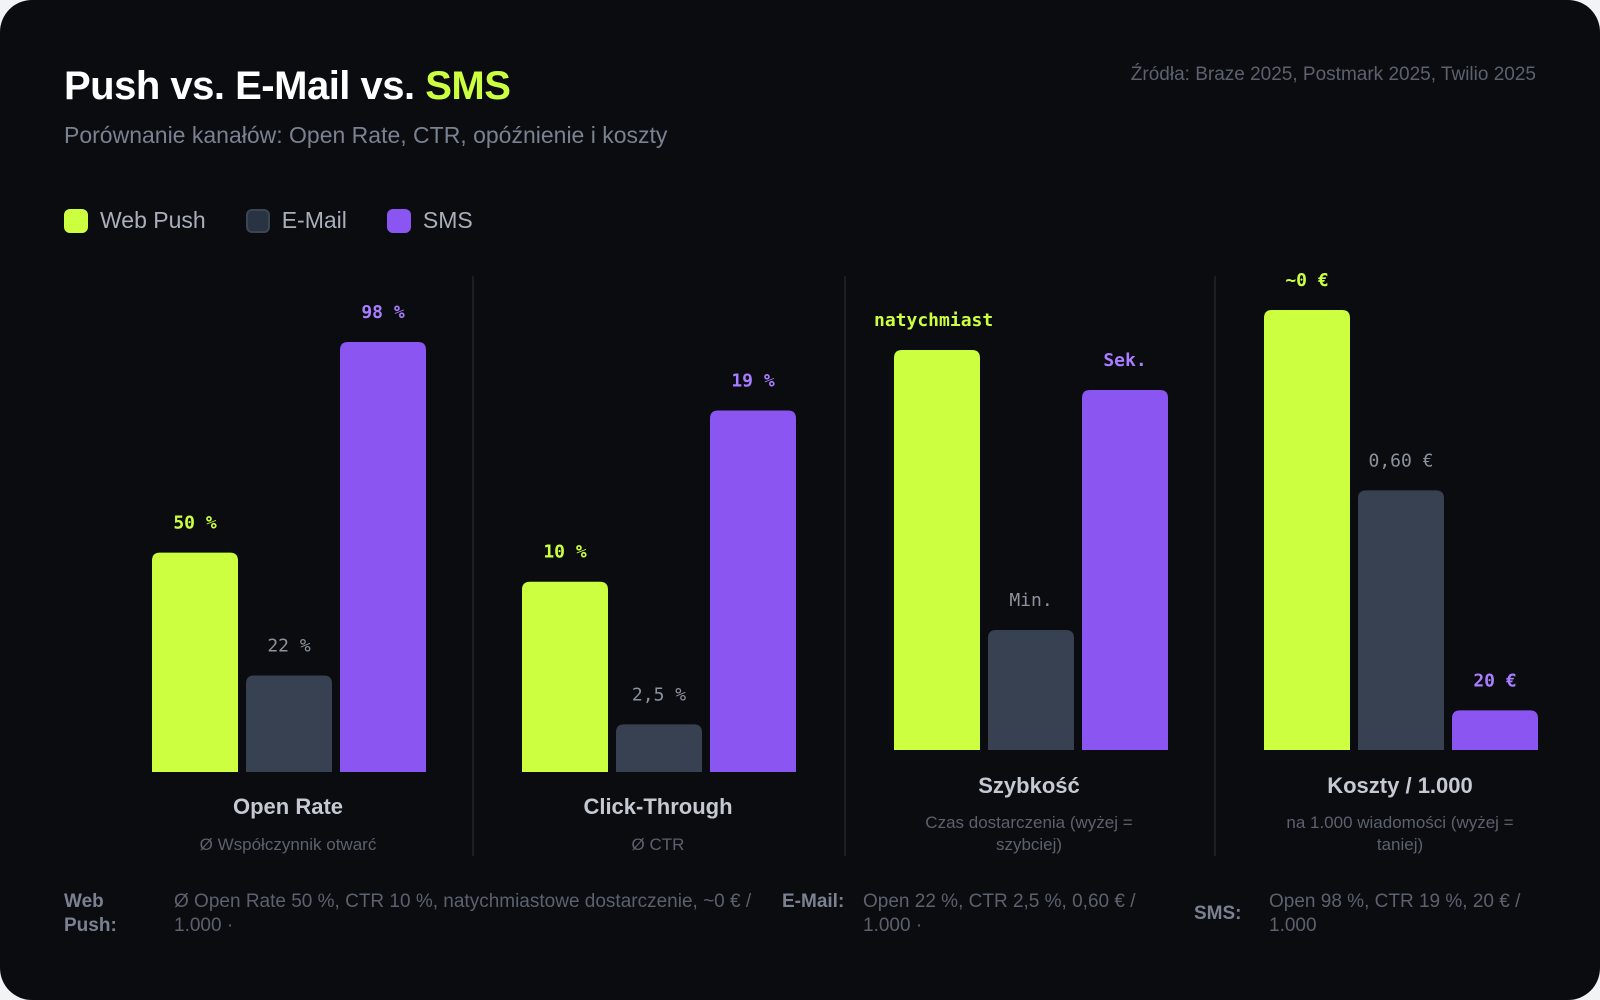  Describe the element at coordinates (288, 806) in the screenshot. I see `category-title-open-rate: Open Rate` at that location.